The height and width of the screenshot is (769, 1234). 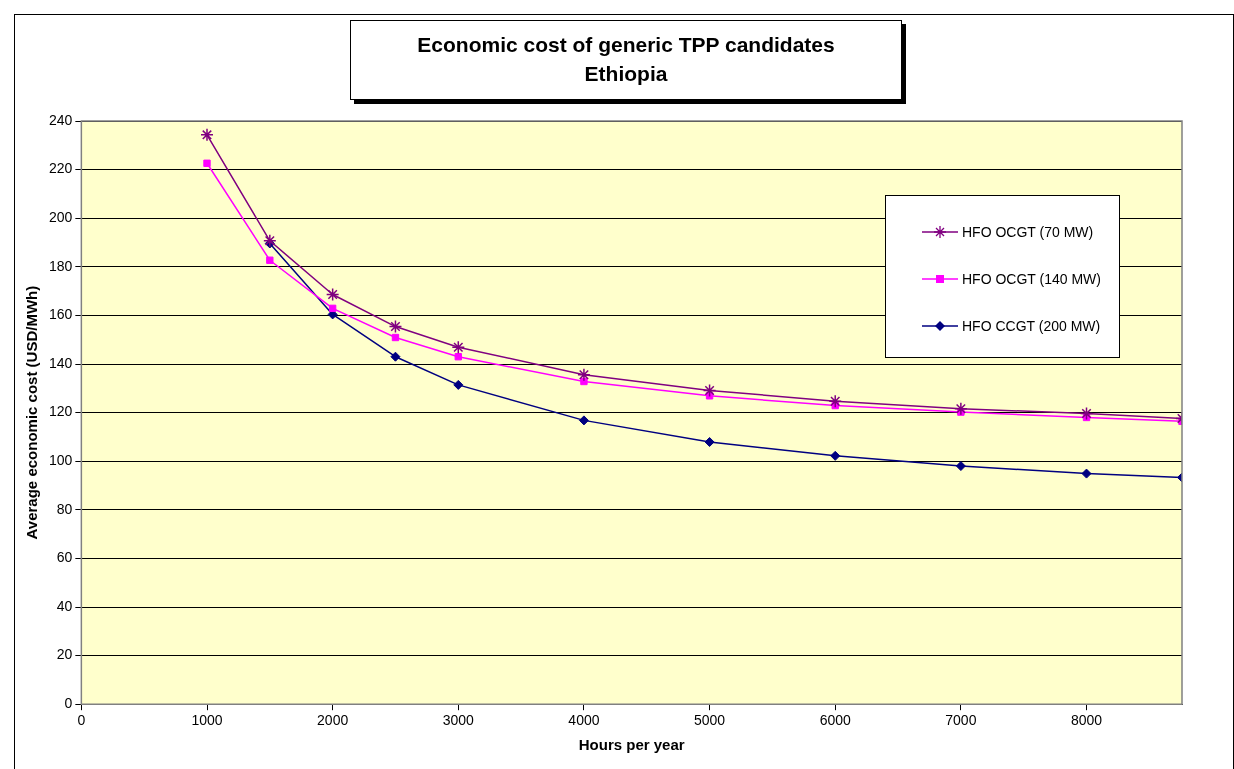 I want to click on y-tick-label: 160, so click(x=61, y=314).